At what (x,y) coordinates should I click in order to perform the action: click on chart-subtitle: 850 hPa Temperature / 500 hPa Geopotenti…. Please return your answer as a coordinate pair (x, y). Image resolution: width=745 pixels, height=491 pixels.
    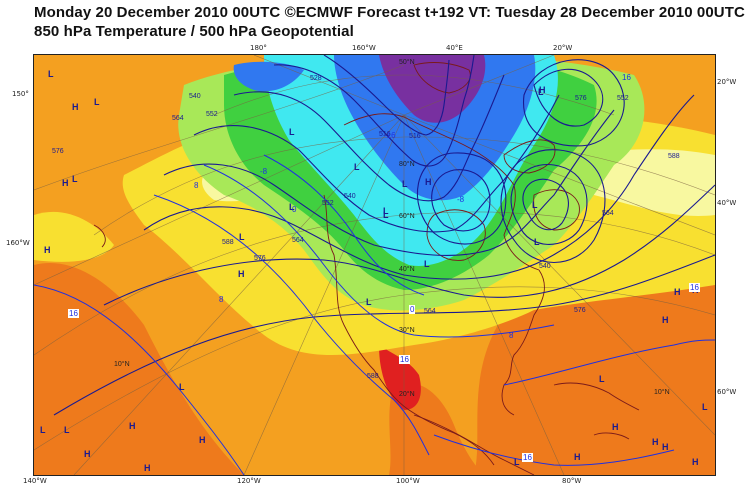
    Looking at the image, I should click on (194, 31).